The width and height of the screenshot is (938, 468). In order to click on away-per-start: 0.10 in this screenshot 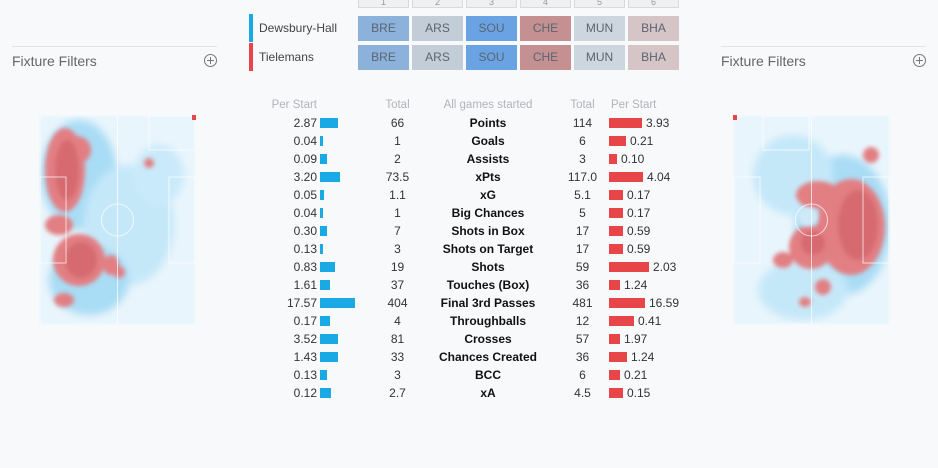, I will do `click(633, 159)`.